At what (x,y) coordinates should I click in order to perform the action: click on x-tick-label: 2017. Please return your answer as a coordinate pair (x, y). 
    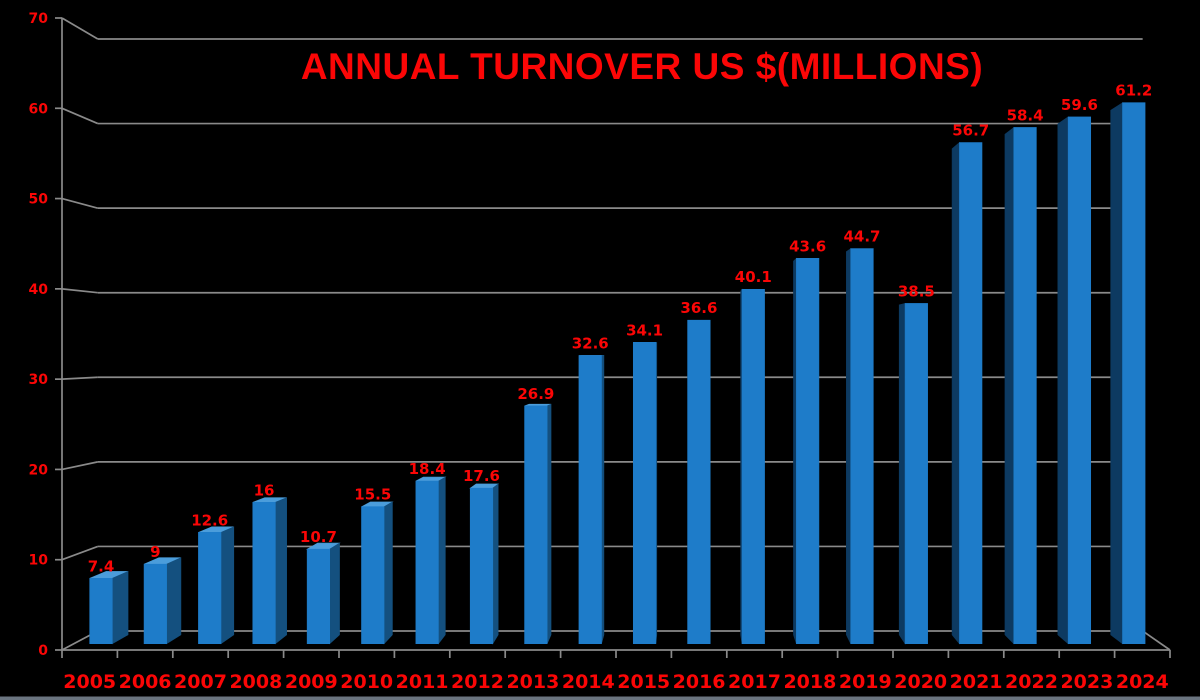
    Looking at the image, I should click on (754, 682).